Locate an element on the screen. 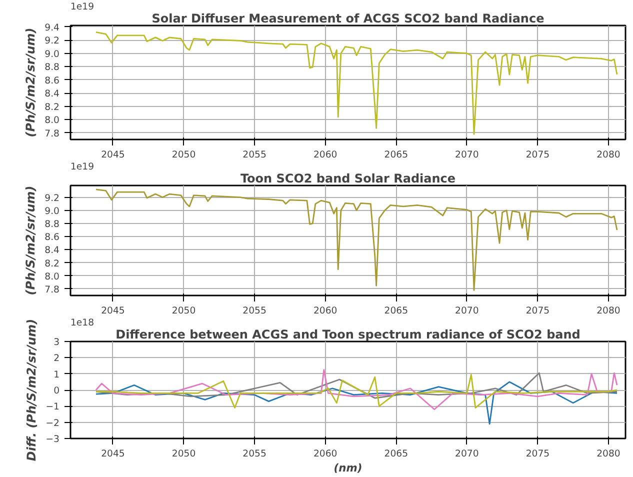 The width and height of the screenshot is (633, 477). y-tick-label: 2 is located at coordinates (57, 358).